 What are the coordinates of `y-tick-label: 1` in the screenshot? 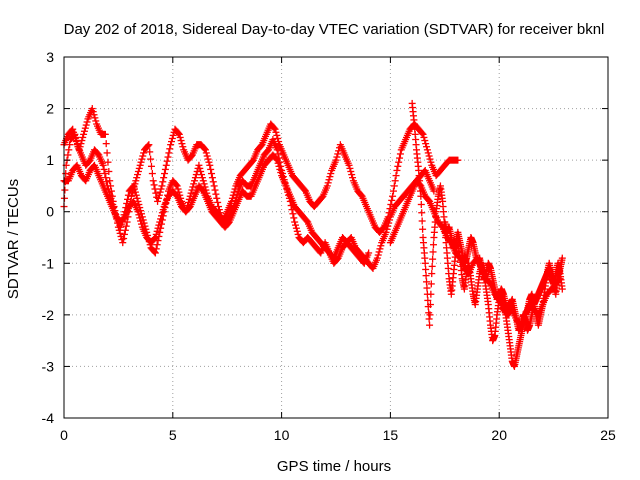 It's located at (50, 160).